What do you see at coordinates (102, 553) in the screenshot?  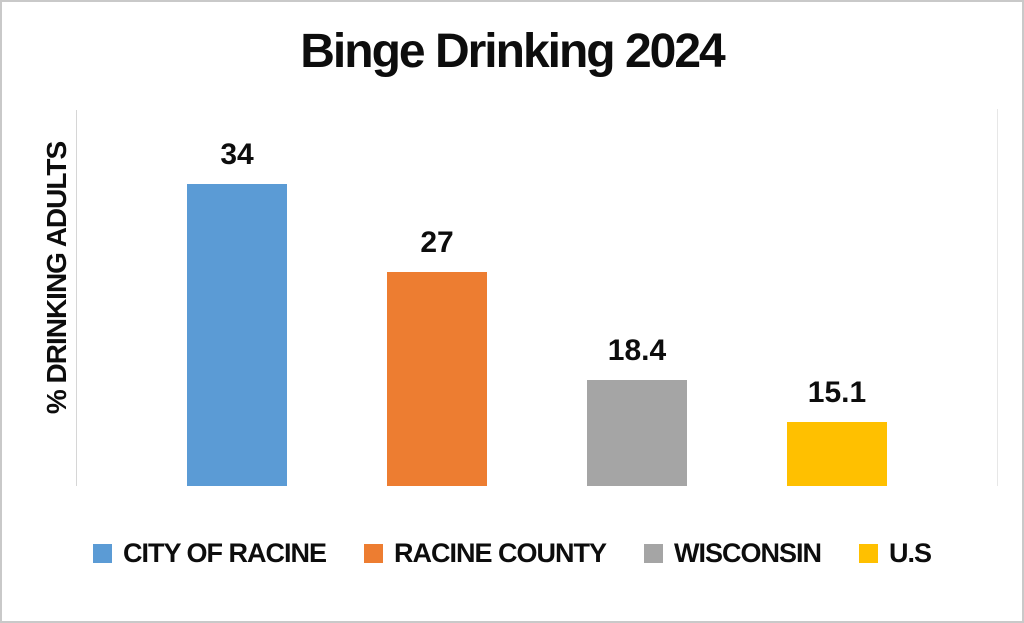 I see `legend-swatch-city-of-racine` at bounding box center [102, 553].